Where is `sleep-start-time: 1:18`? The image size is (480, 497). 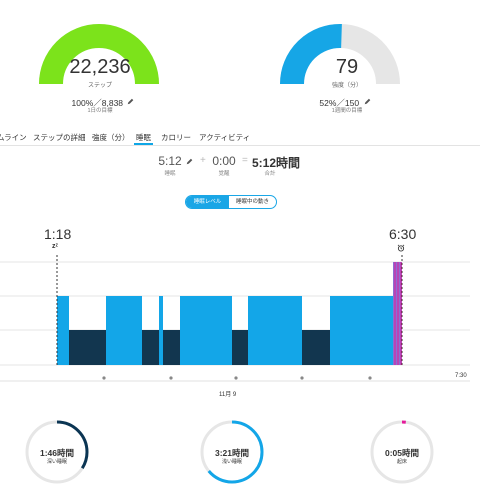 sleep-start-time: 1:18 is located at coordinates (58, 234).